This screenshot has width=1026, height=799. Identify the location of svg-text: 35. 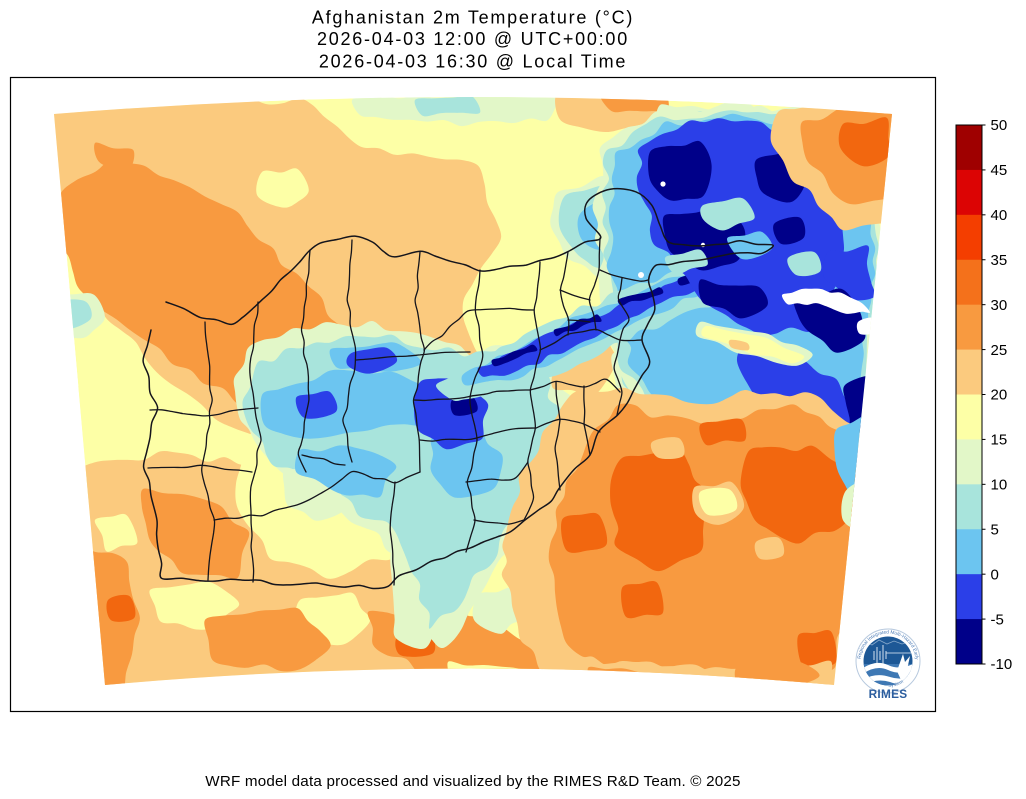
(999, 260).